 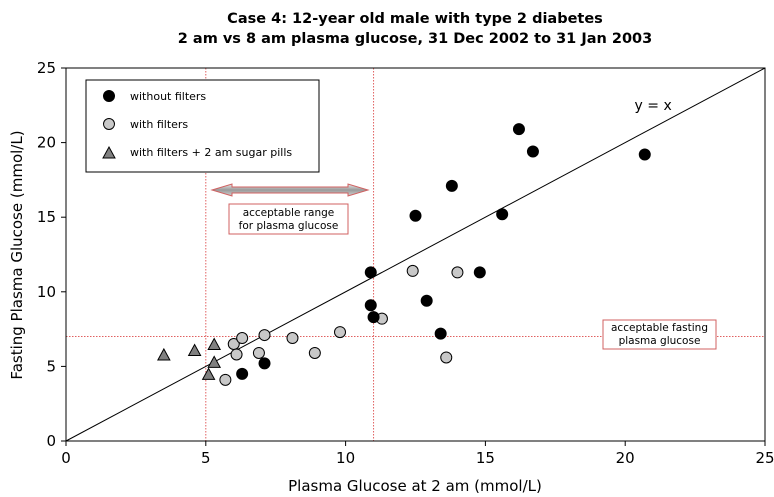 I want to click on fasting-annotation: acceptable fasting plasma glucose, so click(x=659, y=334).